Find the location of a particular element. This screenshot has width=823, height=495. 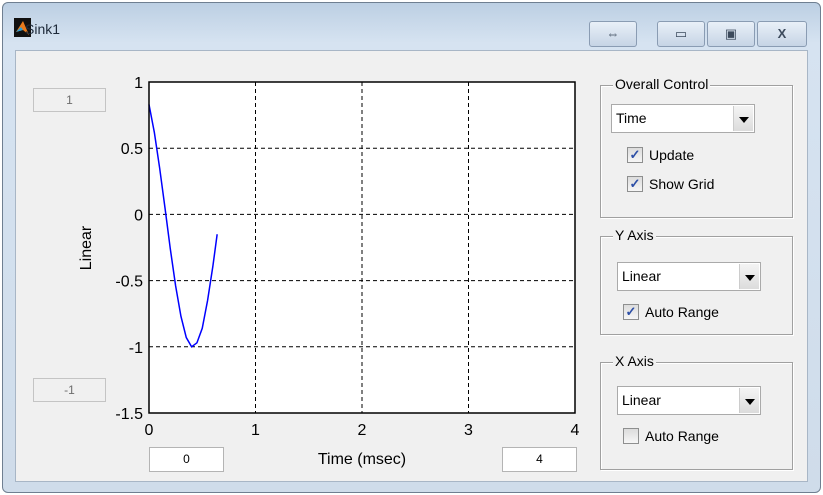

data-series-line is located at coordinates (183, 226).